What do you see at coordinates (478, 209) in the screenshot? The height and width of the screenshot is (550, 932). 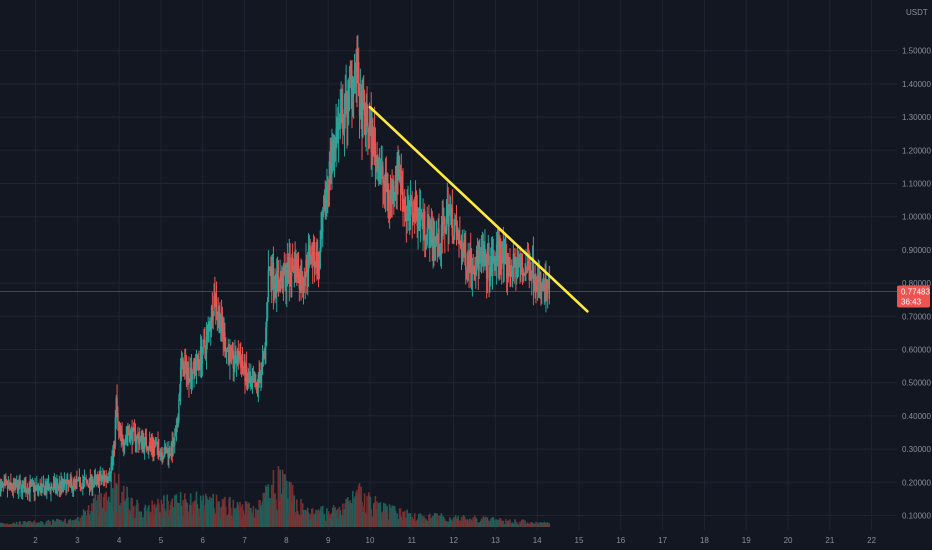 I see `trendline` at bounding box center [478, 209].